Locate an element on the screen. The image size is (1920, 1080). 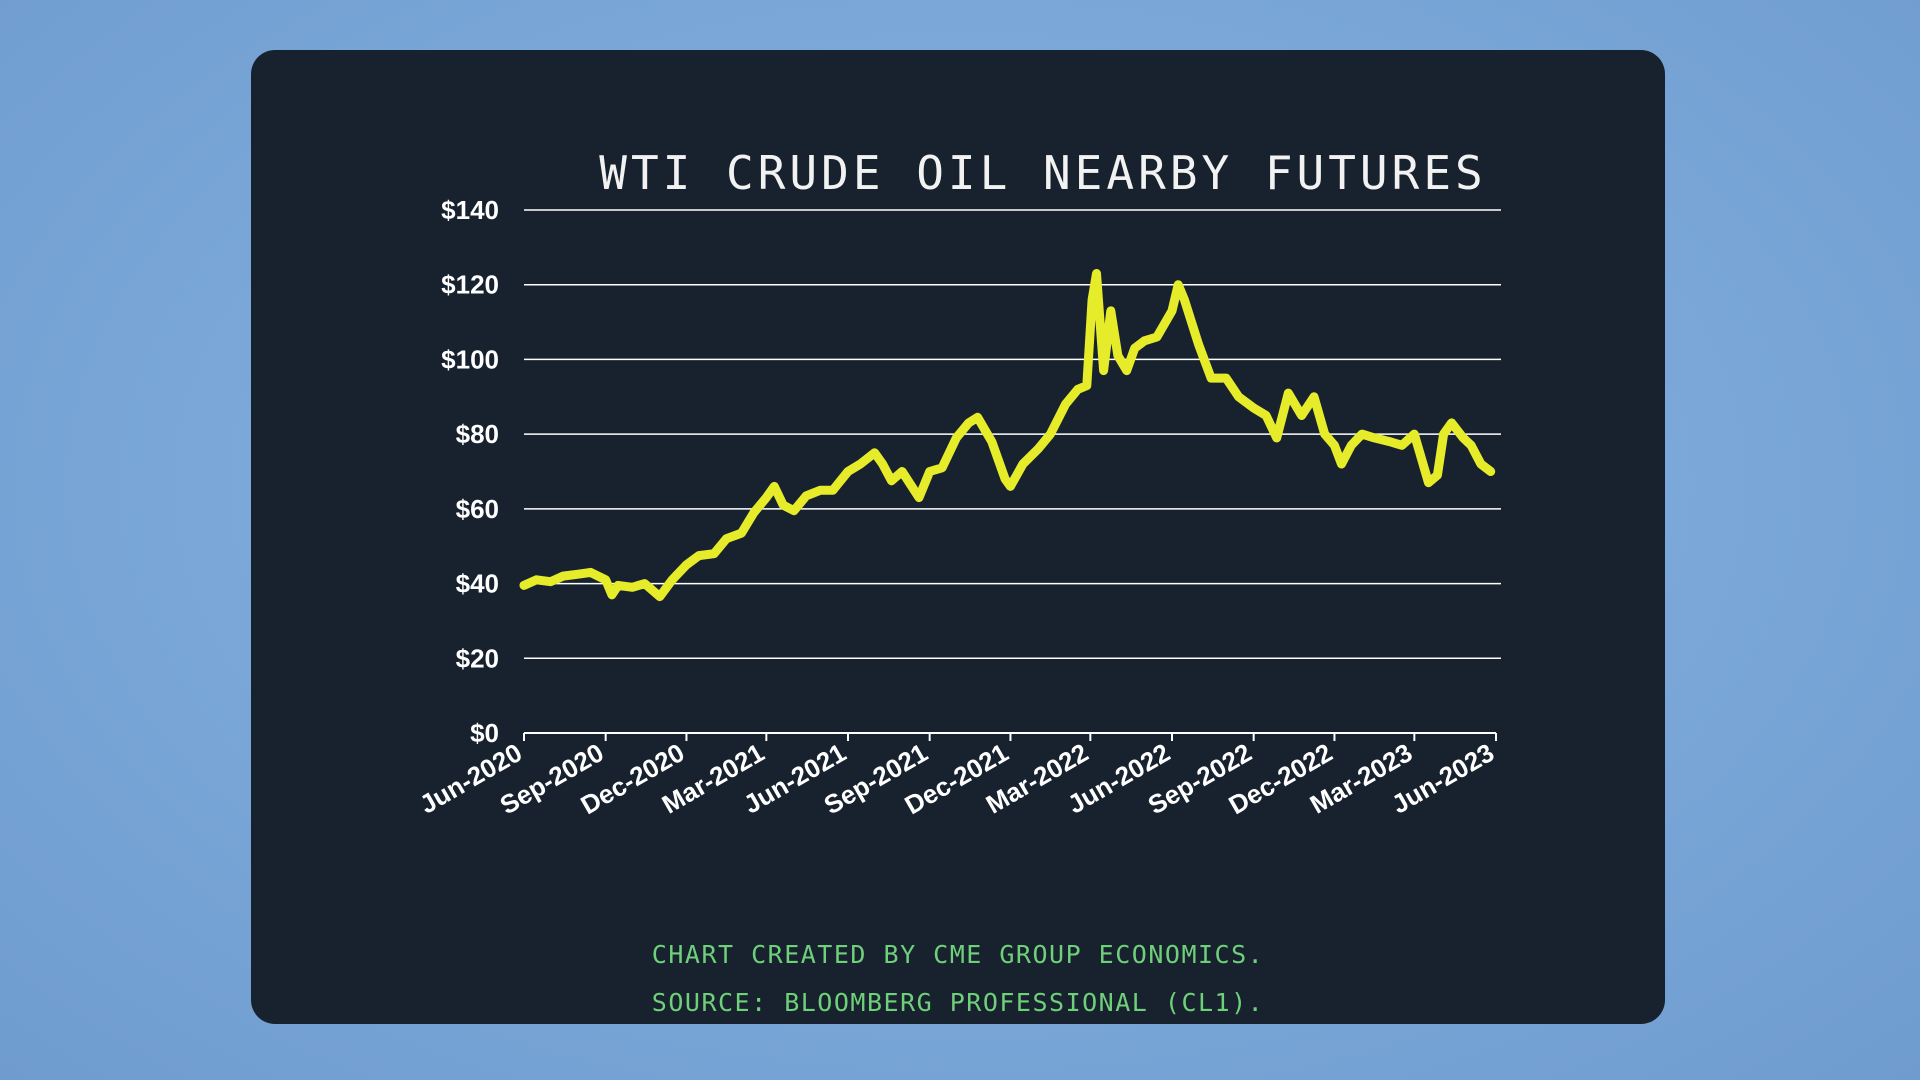
y-axis-tick-labels: $0 $20 $40 $60 $80 $100 $120 $140 is located at coordinates (470, 471).